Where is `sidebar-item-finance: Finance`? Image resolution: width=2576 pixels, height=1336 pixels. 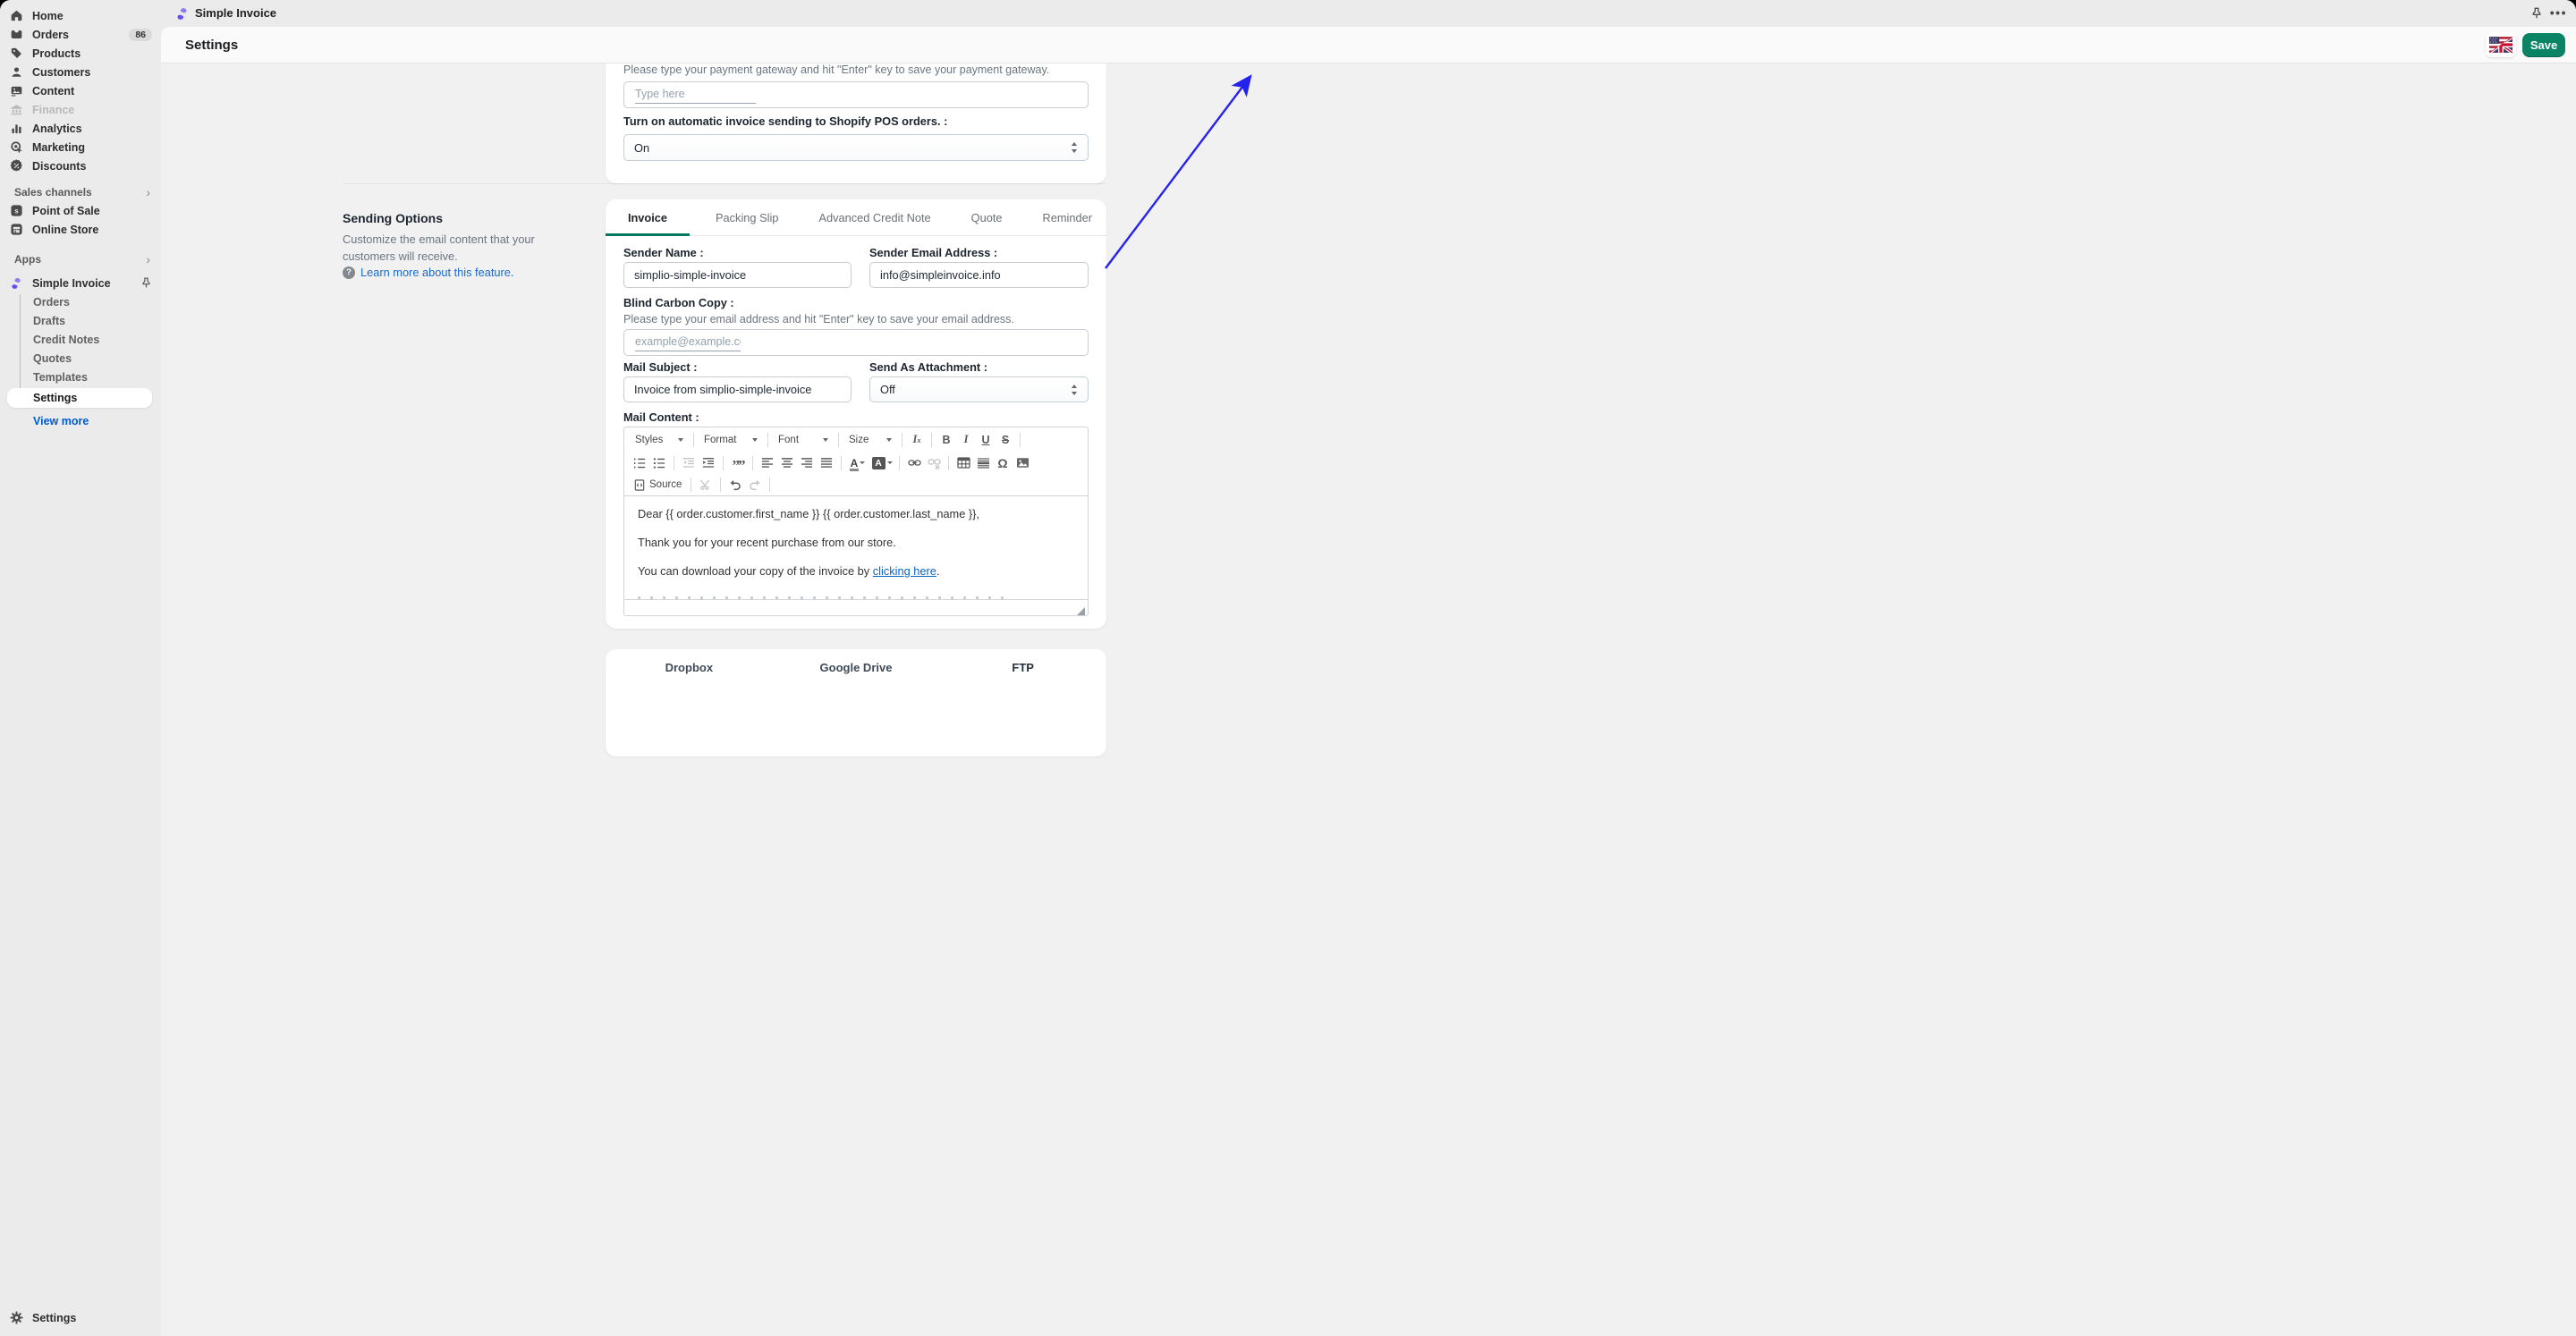 sidebar-item-finance: Finance is located at coordinates (80, 110).